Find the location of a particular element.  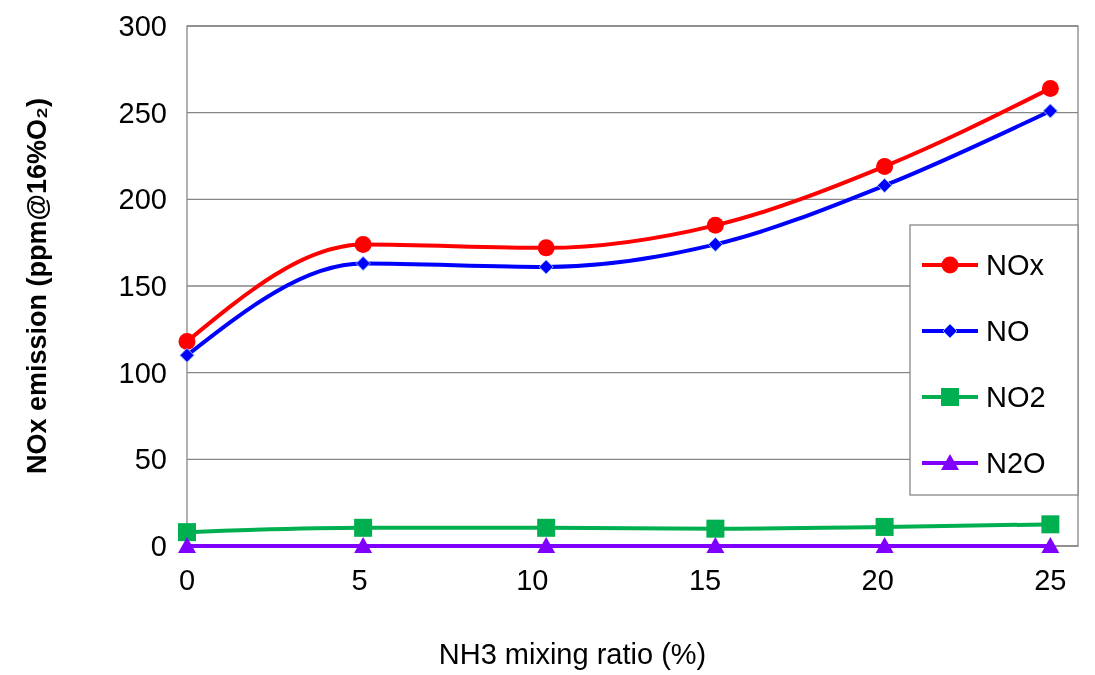

x-tick-label: 20 is located at coordinates (877, 580).